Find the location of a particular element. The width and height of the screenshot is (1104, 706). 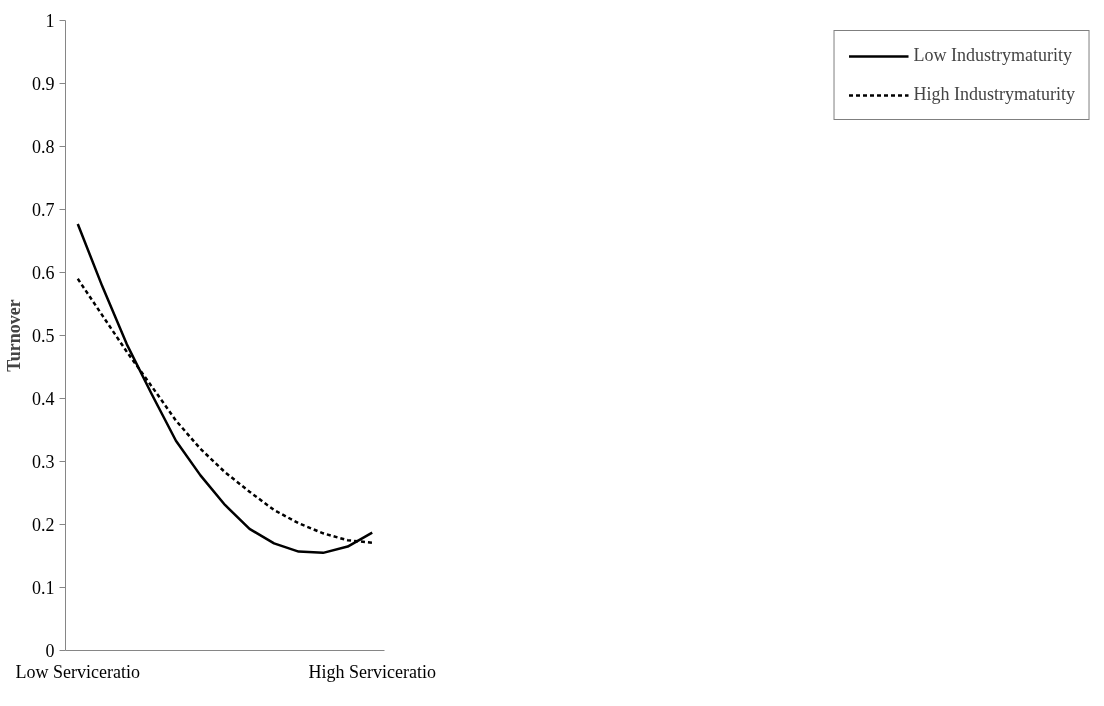

y-tick-label: 0.3 is located at coordinates (43, 462).